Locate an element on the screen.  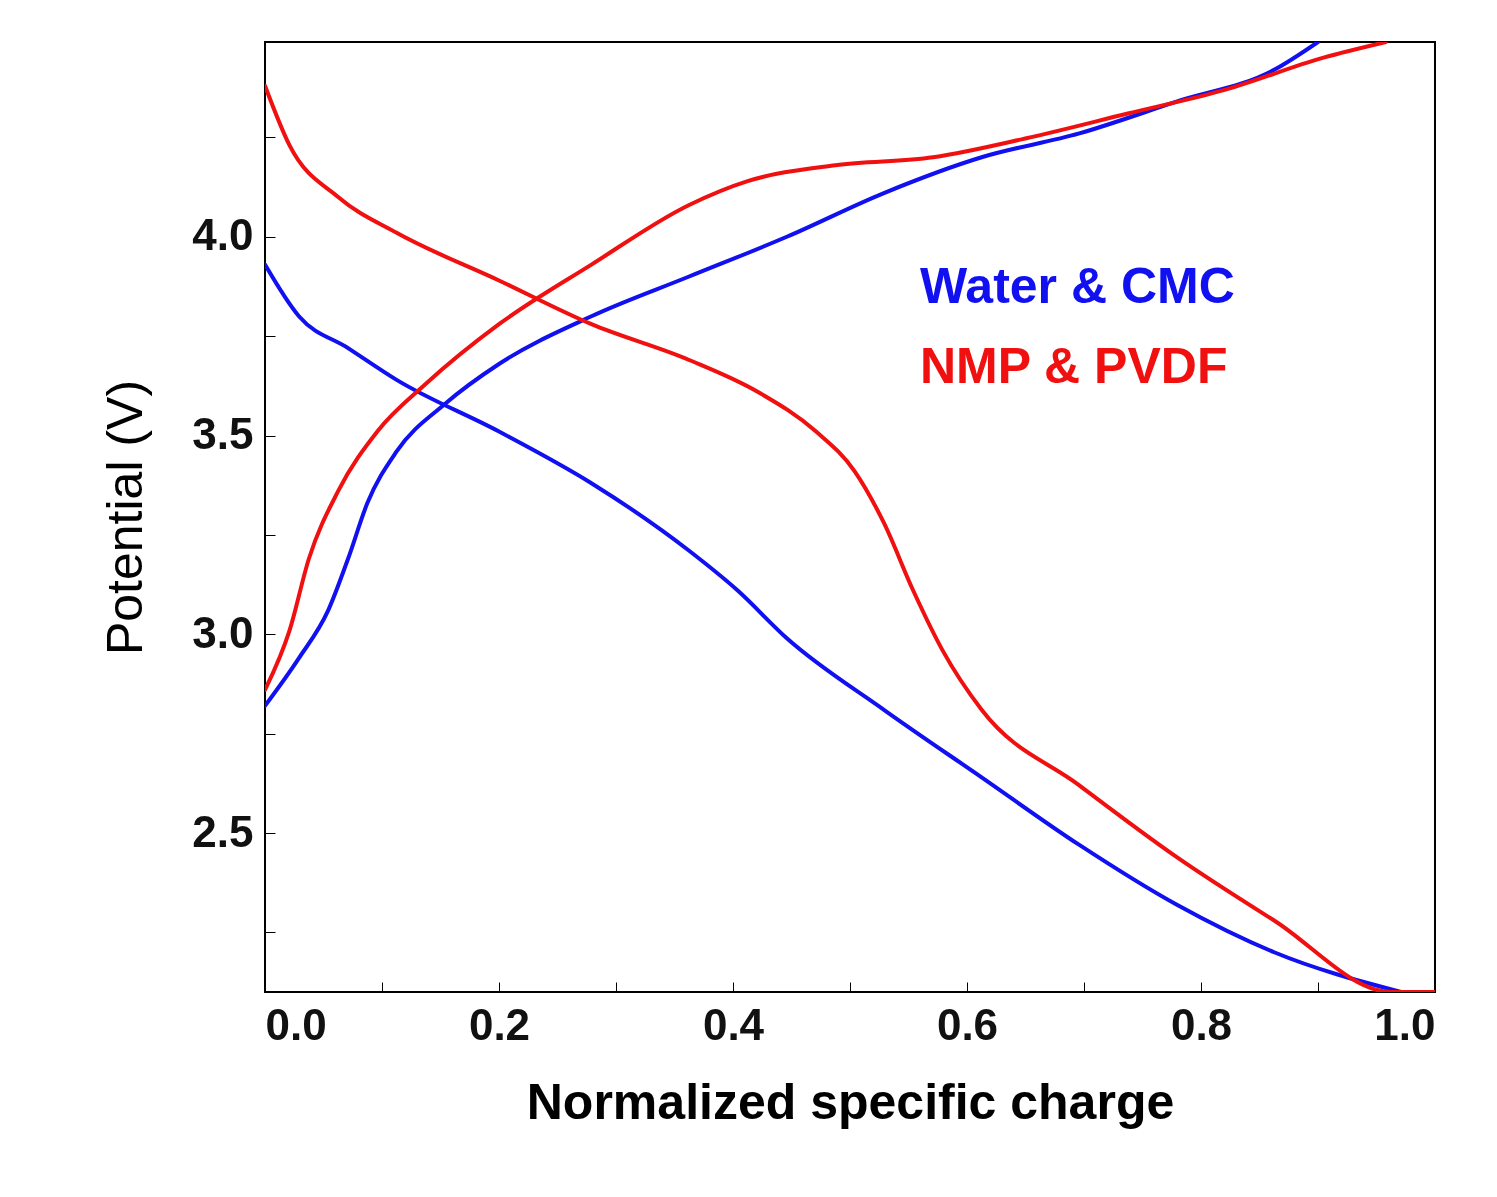
y-tick-label: 3.0 is located at coordinates (223, 632).